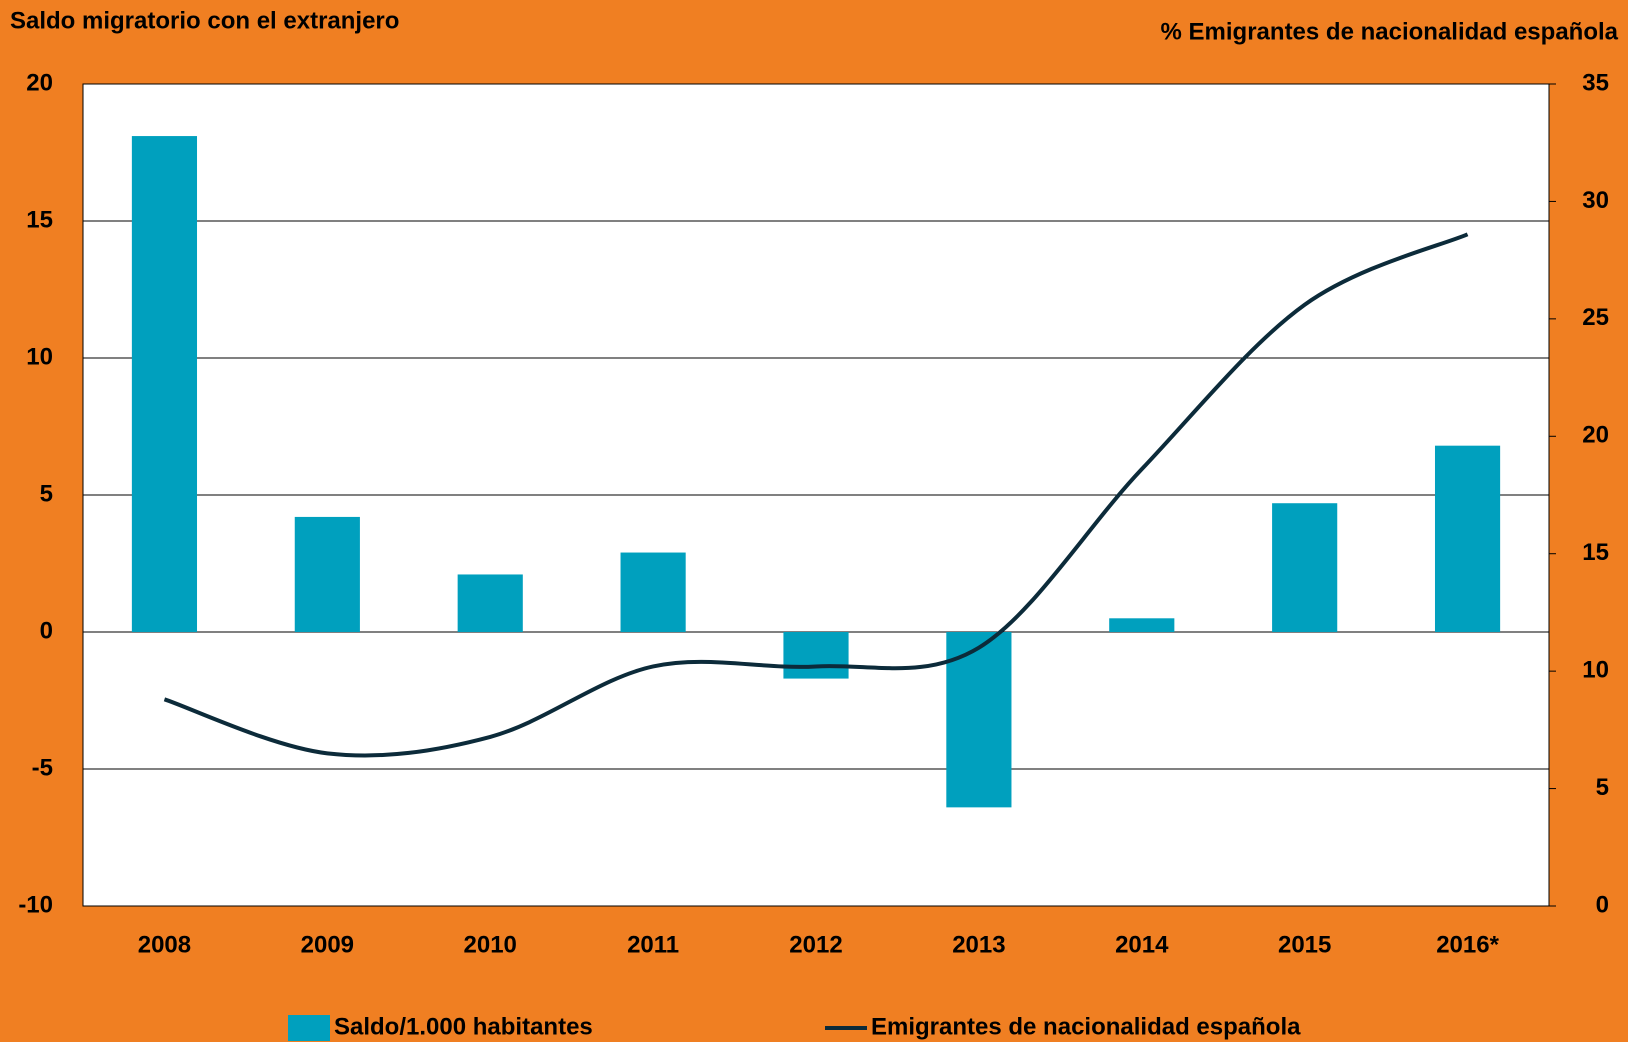 The width and height of the screenshot is (1628, 1042). I want to click on y-tick-label: 5, so click(46, 493).